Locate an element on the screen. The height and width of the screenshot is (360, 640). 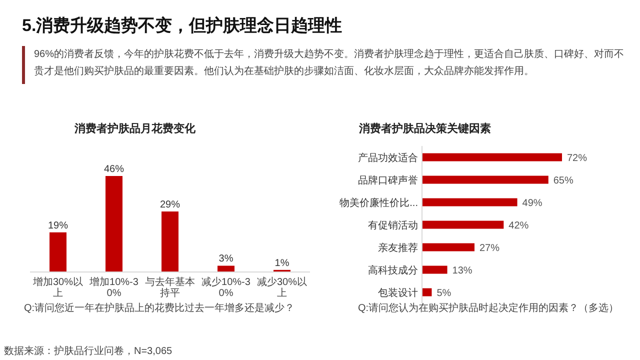
y-tick-label: 包装设计 is located at coordinates (398, 292).